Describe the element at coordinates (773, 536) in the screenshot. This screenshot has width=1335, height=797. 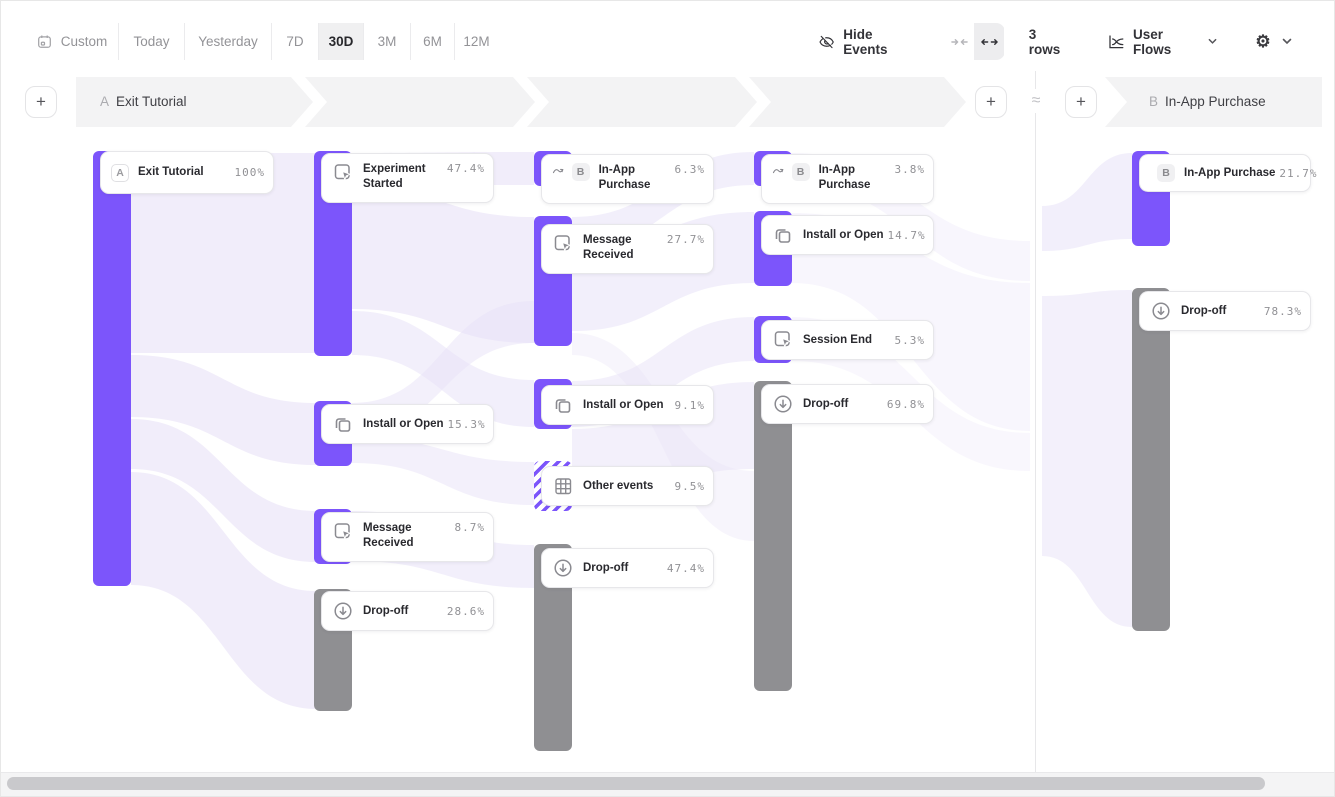
I see `dropoff_4-bar` at that location.